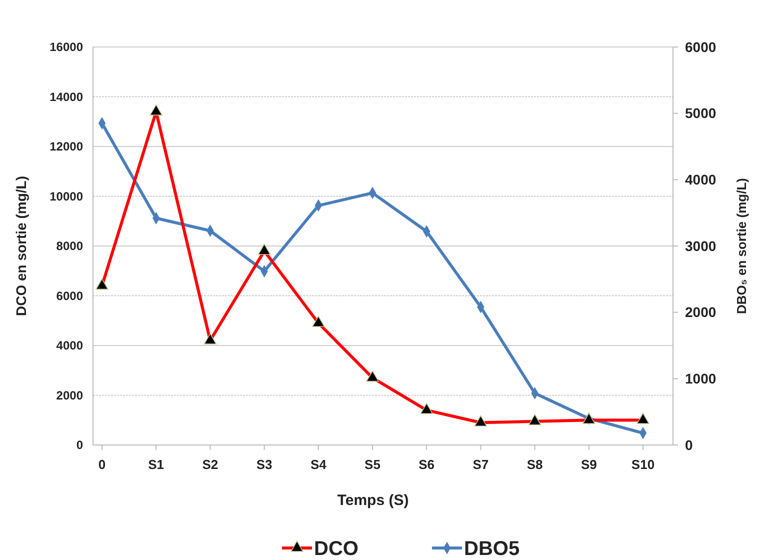  I want to click on x-tick-label: 0, so click(102, 464).